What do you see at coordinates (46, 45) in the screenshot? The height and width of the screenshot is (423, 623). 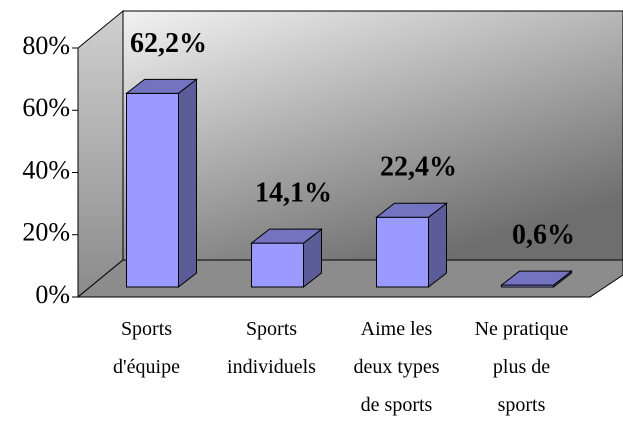 I see `y-tick-label: 80%` at bounding box center [46, 45].